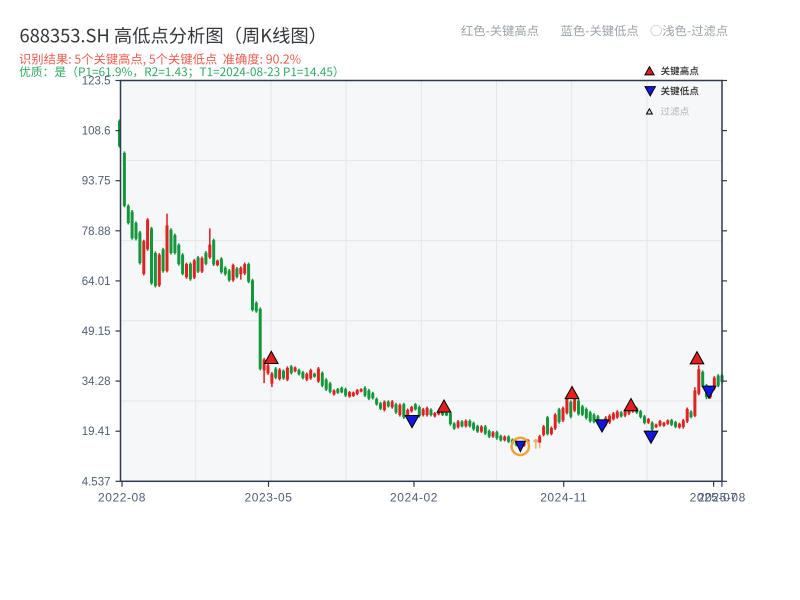 This screenshot has height=600, width=800. What do you see at coordinates (96, 282) in the screenshot?
I see `svg-text: 64.01` at bounding box center [96, 282].